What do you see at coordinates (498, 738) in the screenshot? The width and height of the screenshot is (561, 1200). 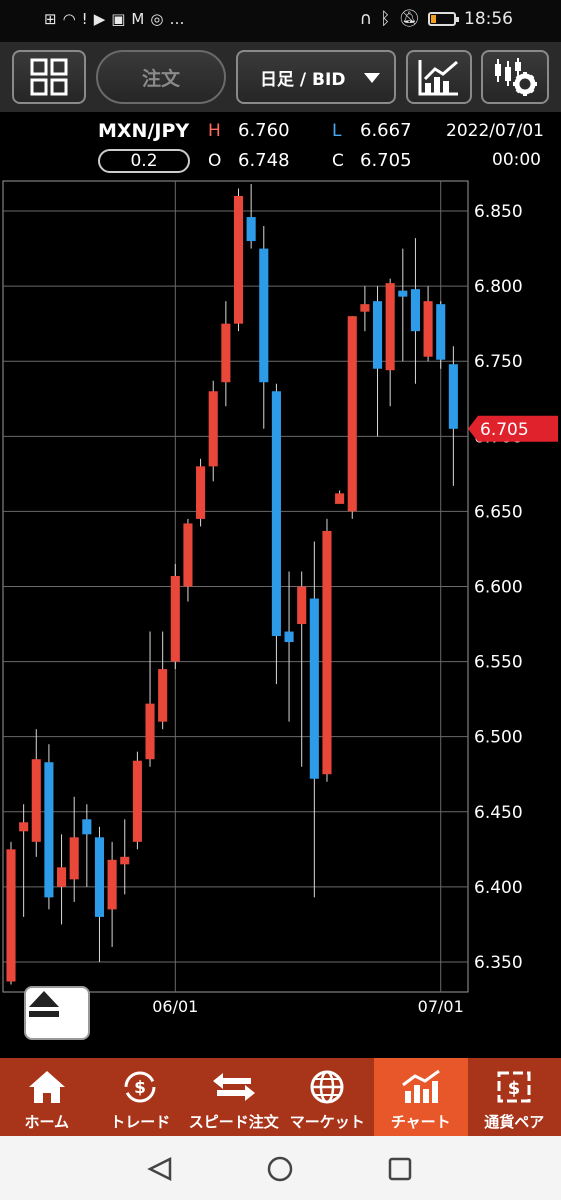 I see `y-tick-label: 6.500` at bounding box center [498, 738].